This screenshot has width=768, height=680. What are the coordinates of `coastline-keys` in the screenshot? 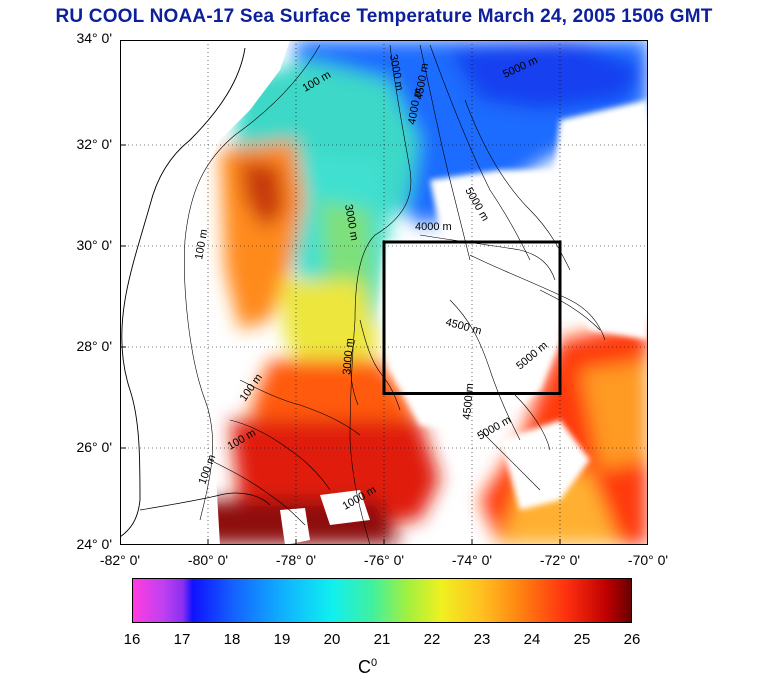 It's located at (205, 501).